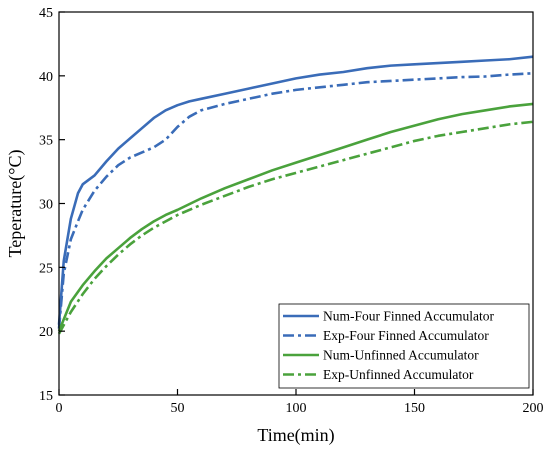 The height and width of the screenshot is (449, 550). What do you see at coordinates (414, 408) in the screenshot?
I see `x-tick-label: 150` at bounding box center [414, 408].